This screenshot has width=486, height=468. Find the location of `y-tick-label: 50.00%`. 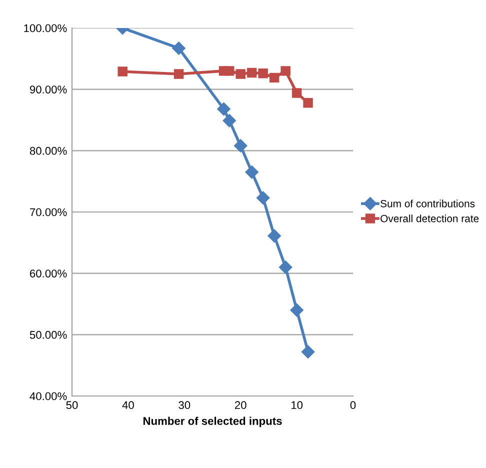

y-tick-label: 50.00% is located at coordinates (48, 334).